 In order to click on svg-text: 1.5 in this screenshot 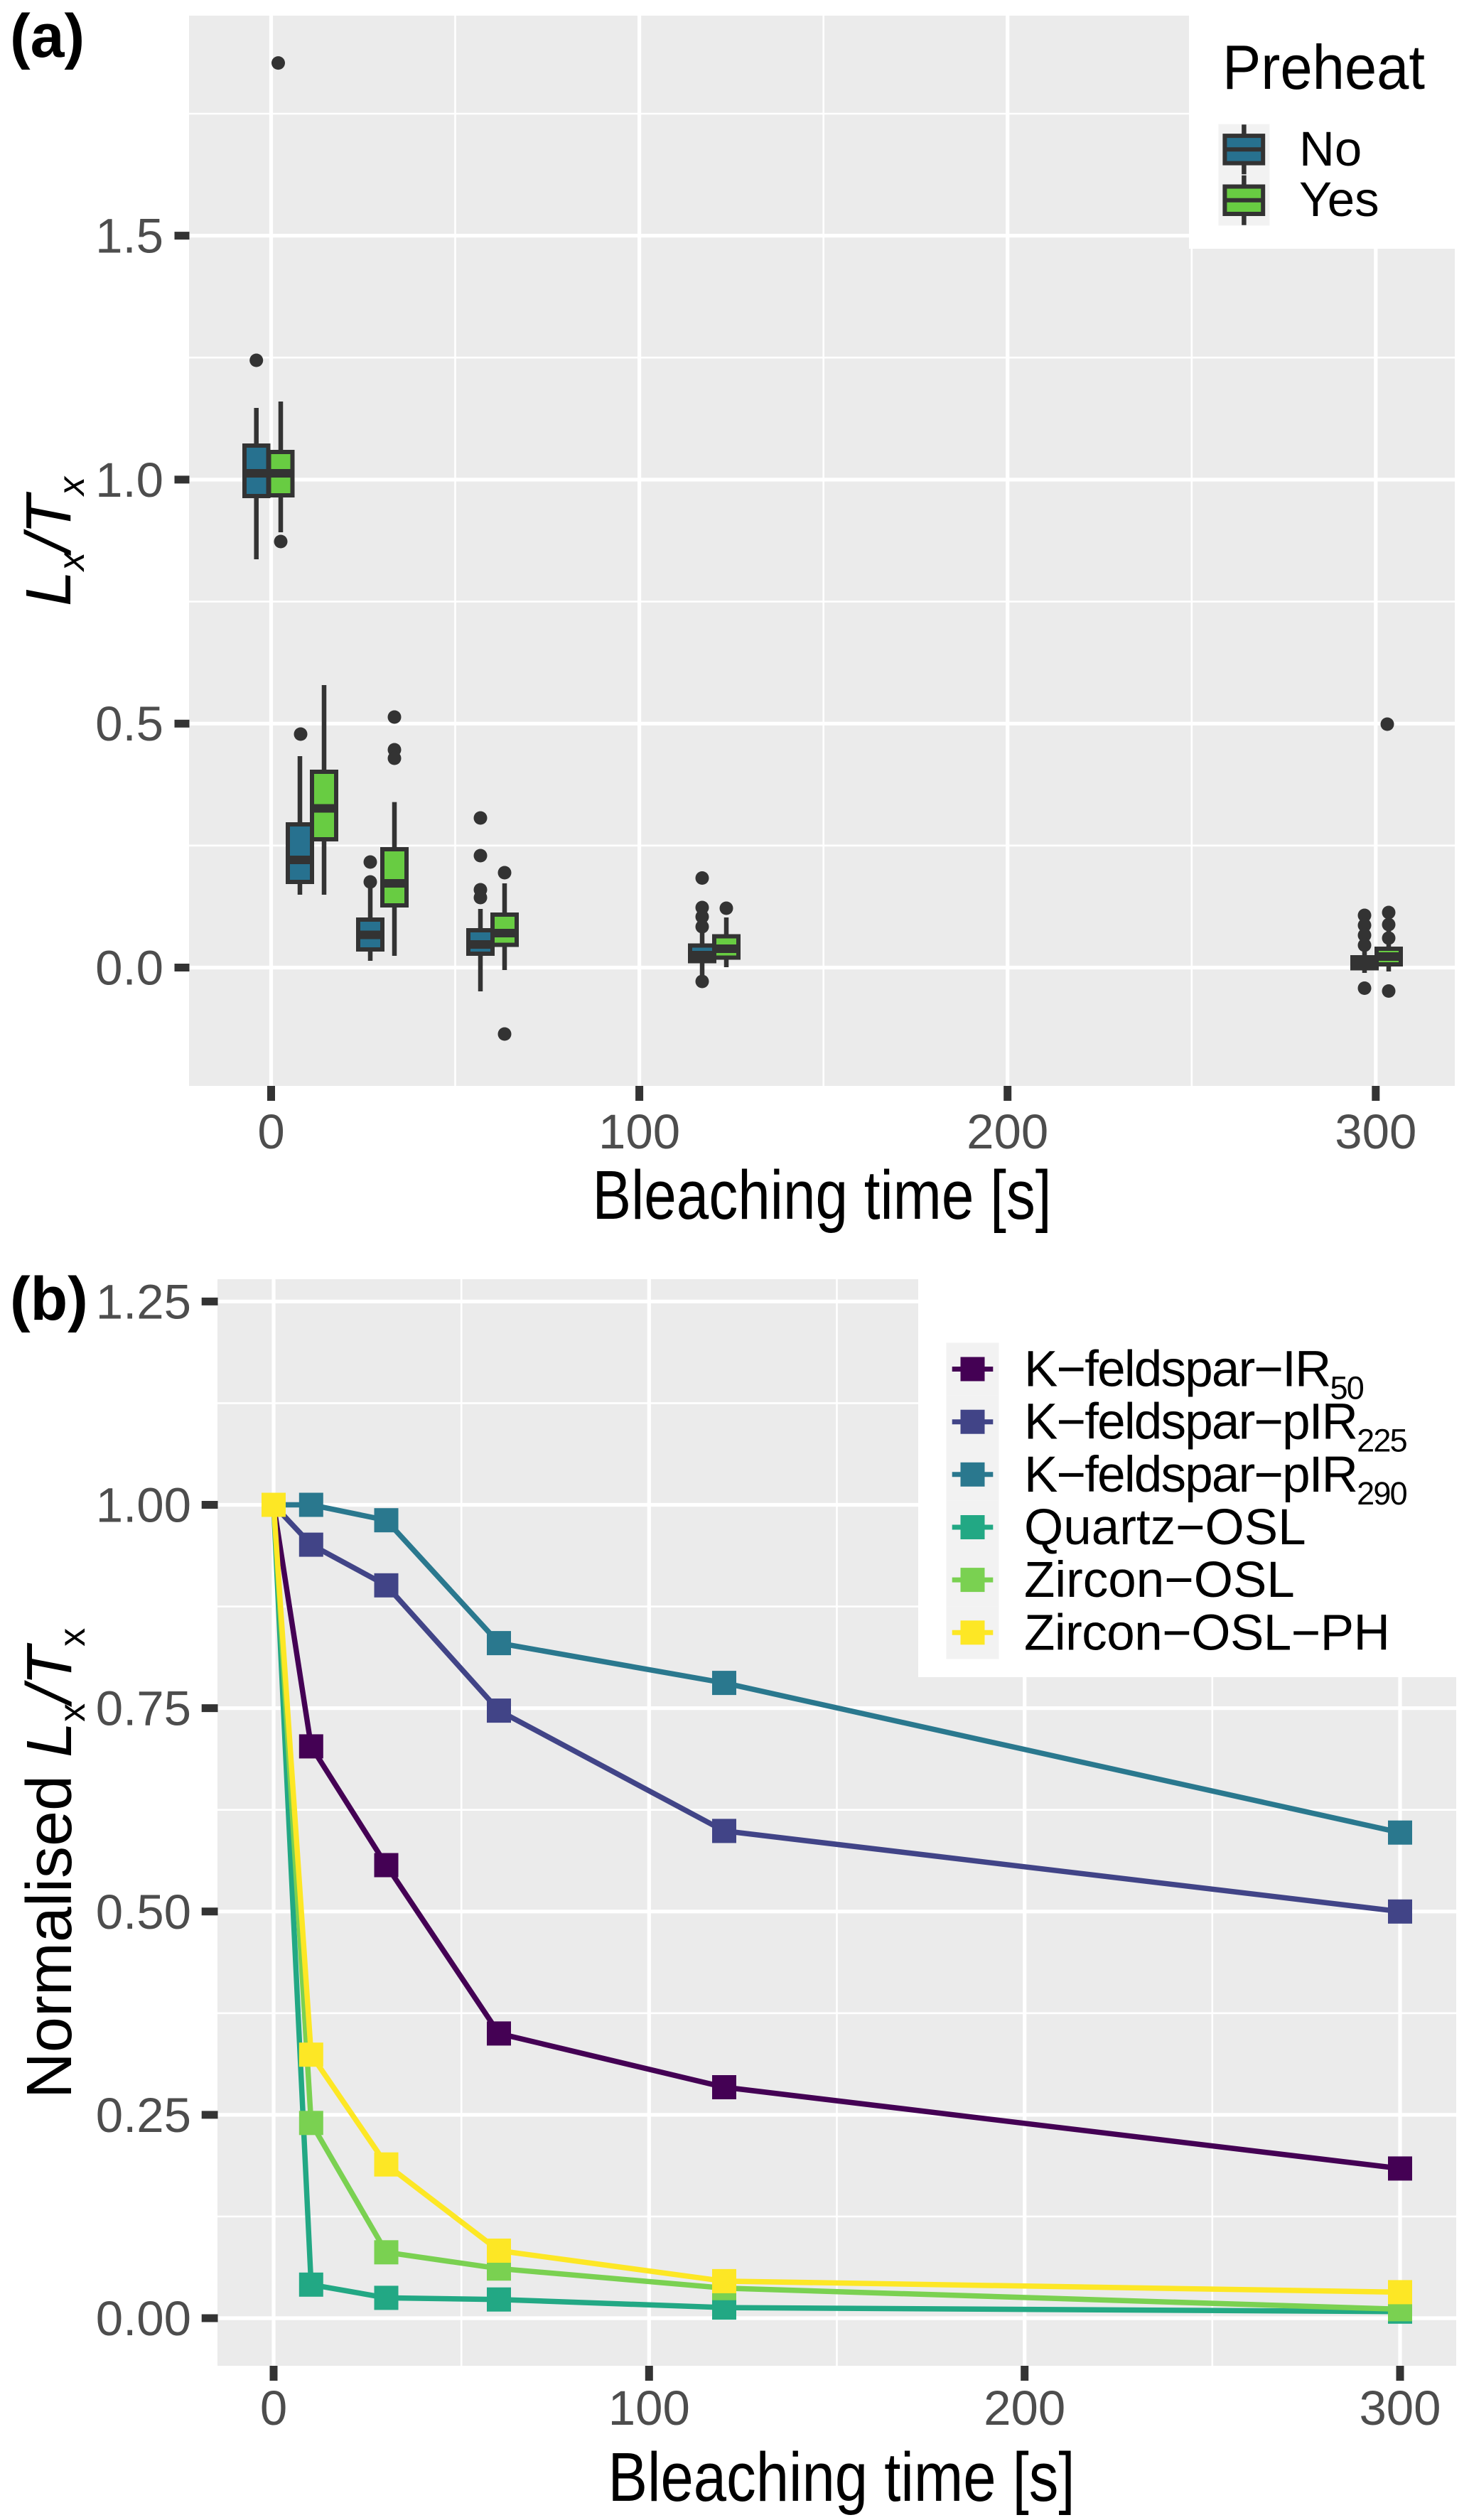, I will do `click(129, 237)`.